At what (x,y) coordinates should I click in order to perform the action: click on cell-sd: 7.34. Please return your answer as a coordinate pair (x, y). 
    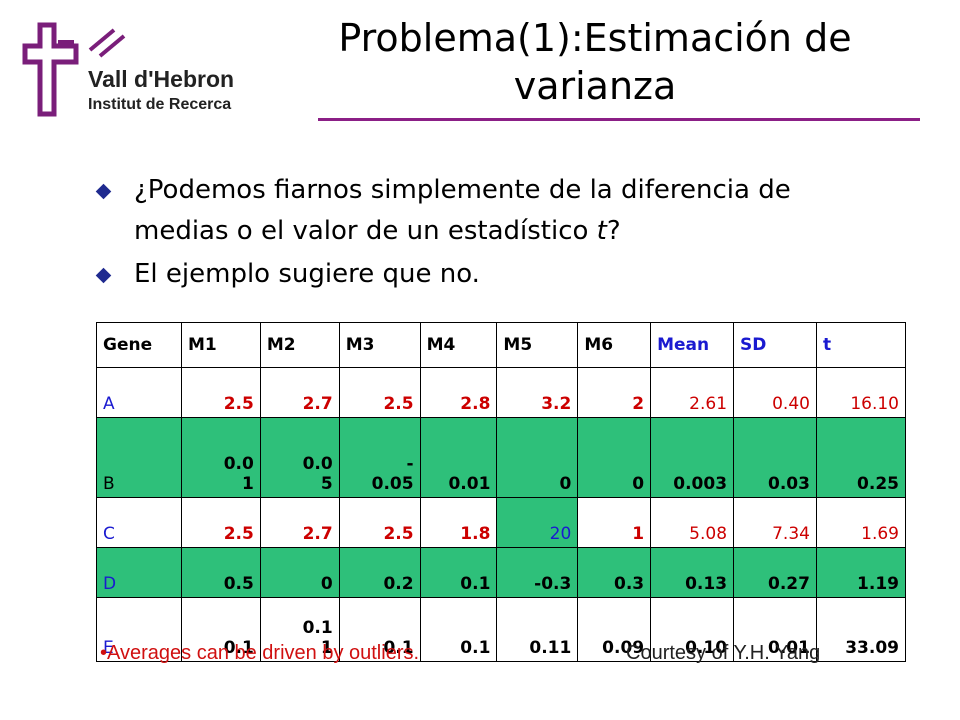
    Looking at the image, I should click on (775, 522).